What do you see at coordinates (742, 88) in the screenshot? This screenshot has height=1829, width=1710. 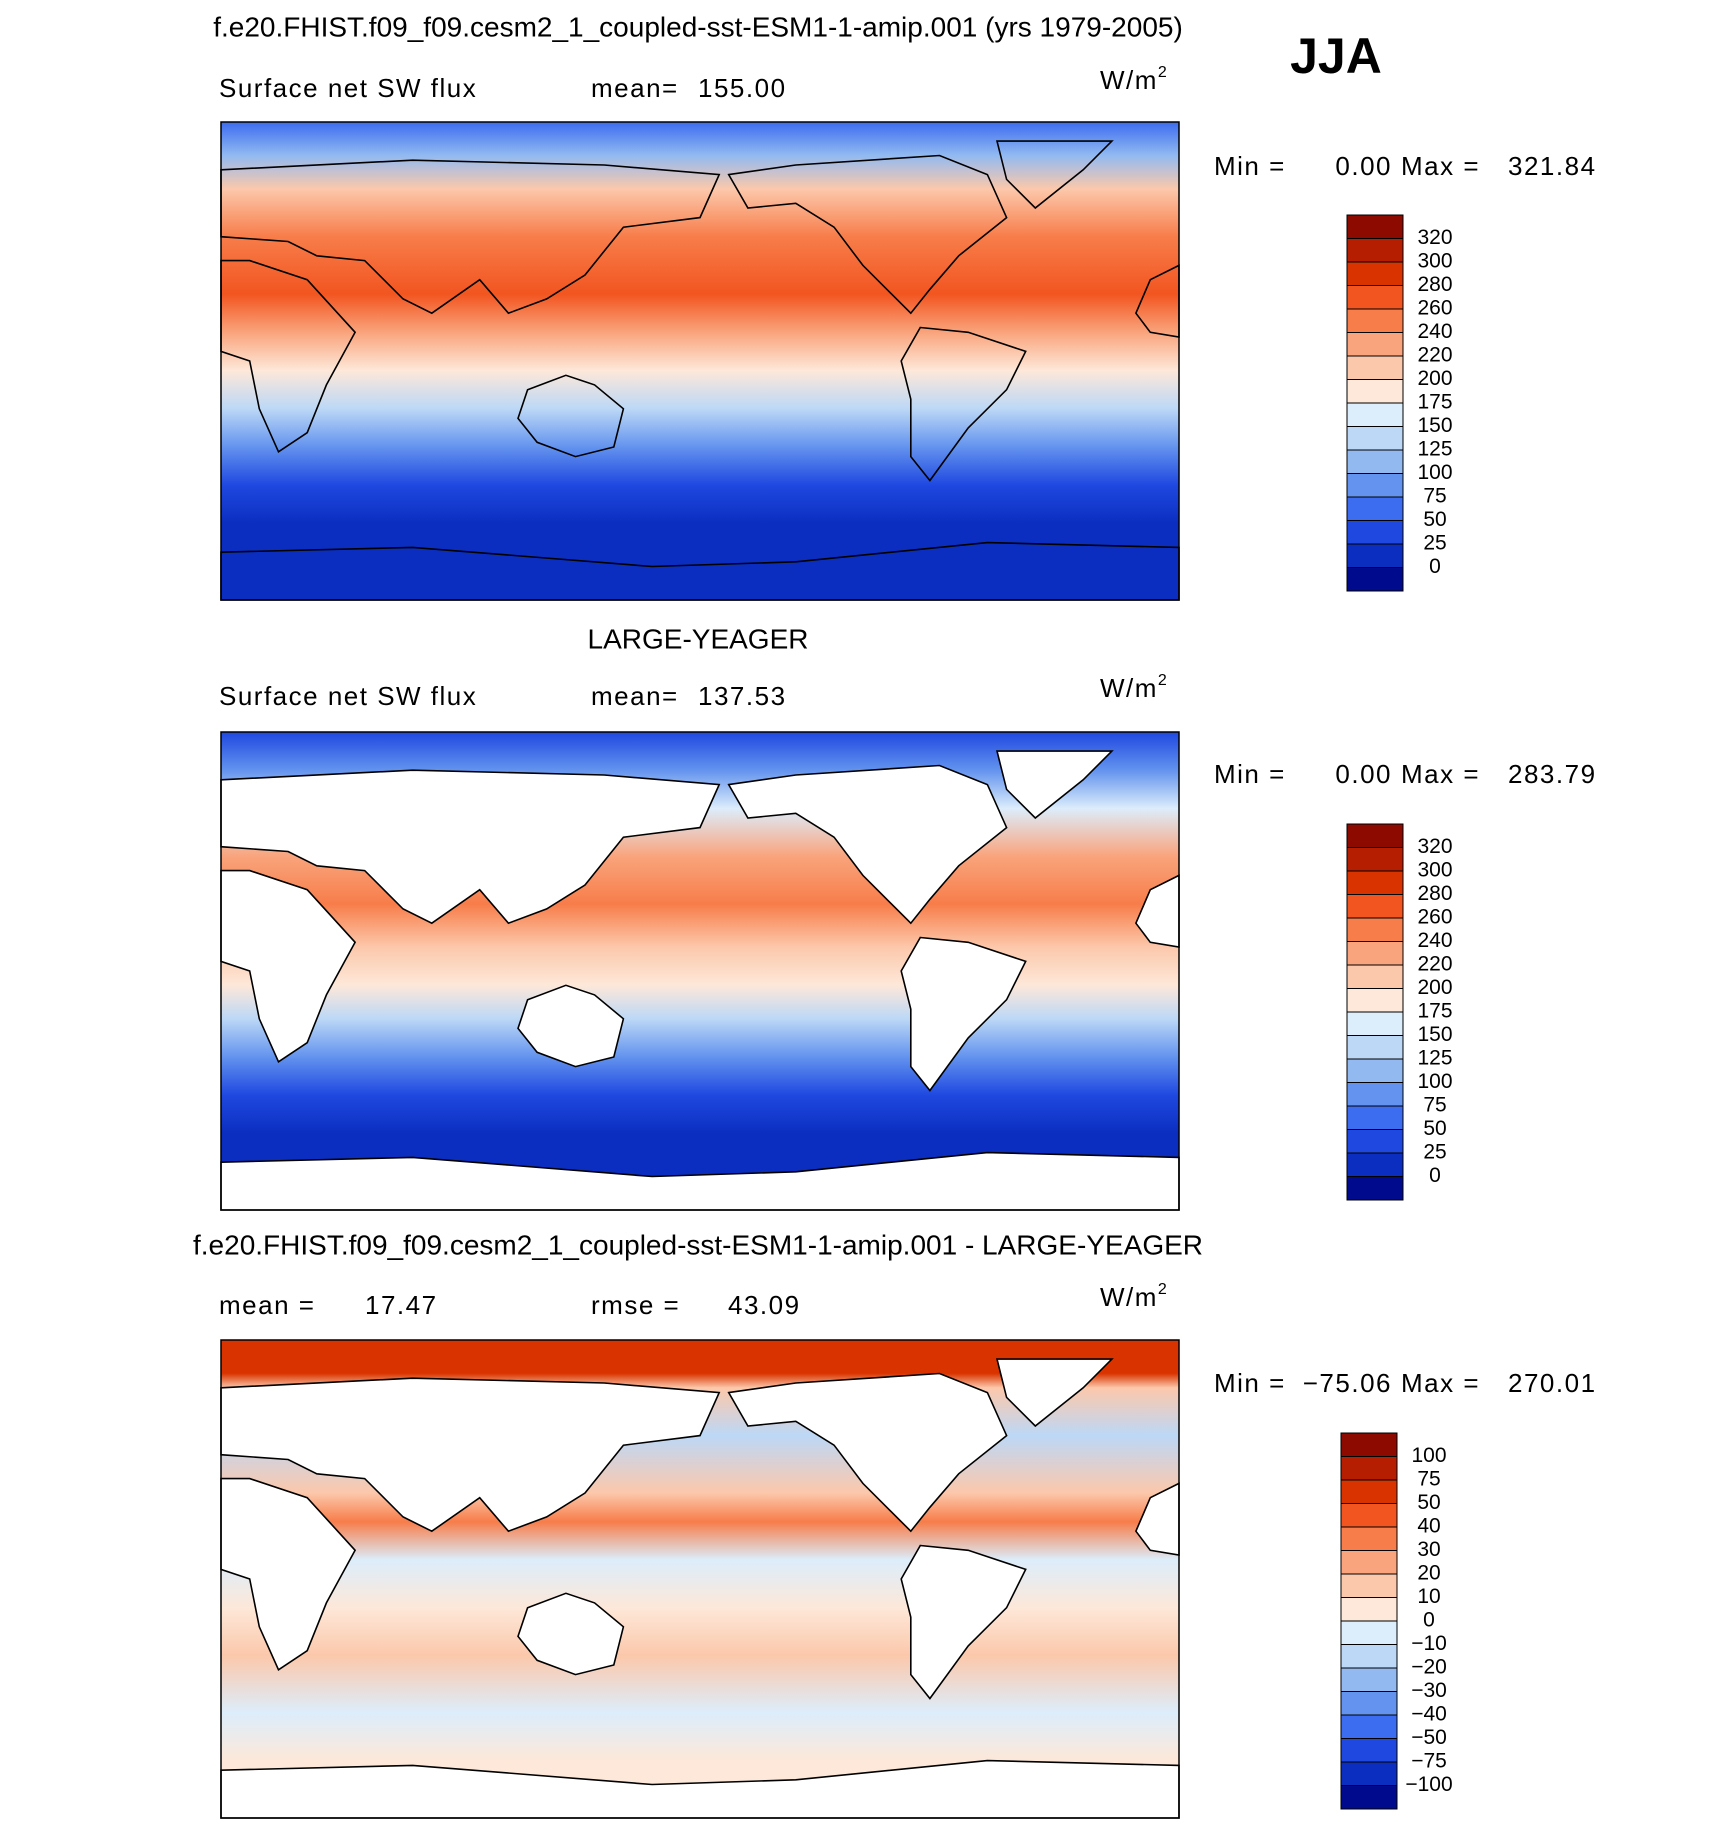 I see `stat-value: 155.00` at bounding box center [742, 88].